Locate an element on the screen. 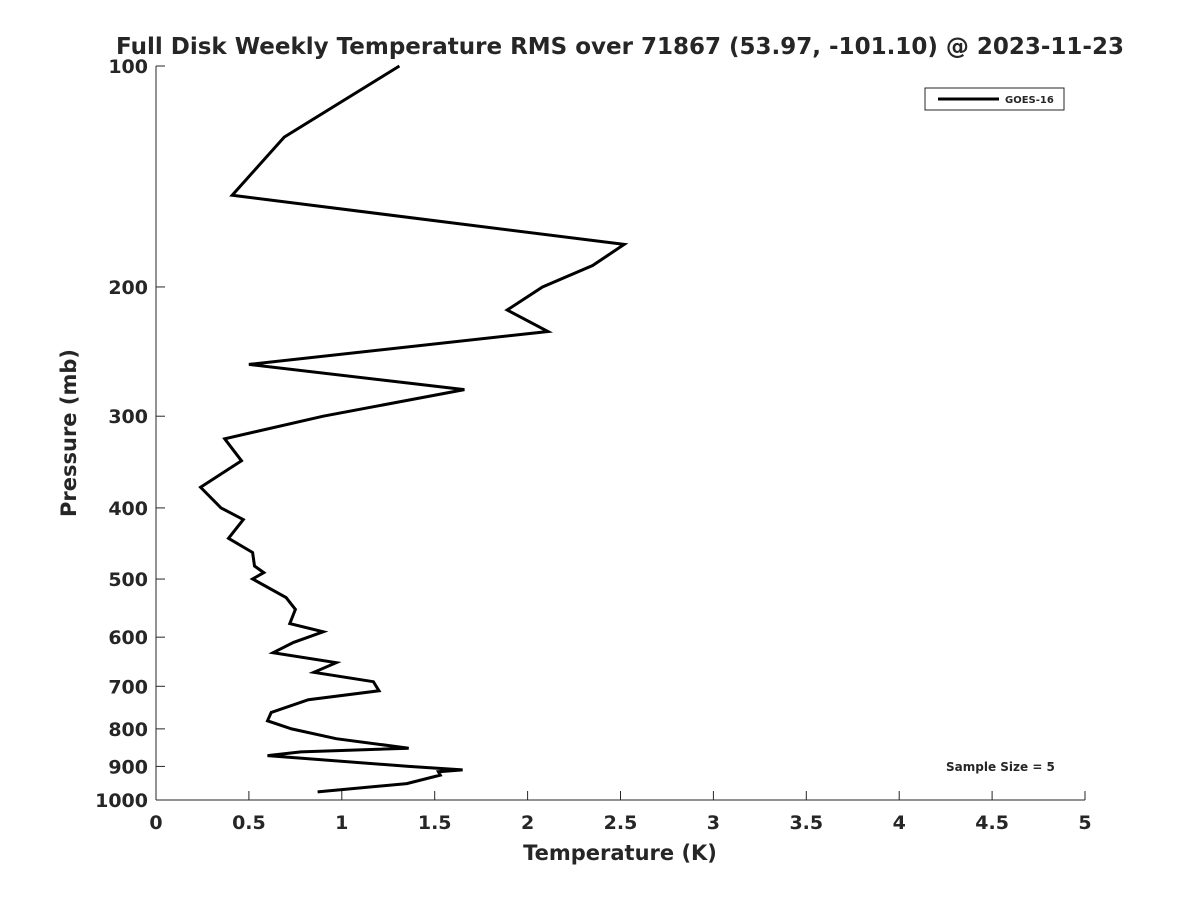  y-axis-ticks: 100 200 300 400 500 600 700 800 900 1000 is located at coordinates (130, 434).